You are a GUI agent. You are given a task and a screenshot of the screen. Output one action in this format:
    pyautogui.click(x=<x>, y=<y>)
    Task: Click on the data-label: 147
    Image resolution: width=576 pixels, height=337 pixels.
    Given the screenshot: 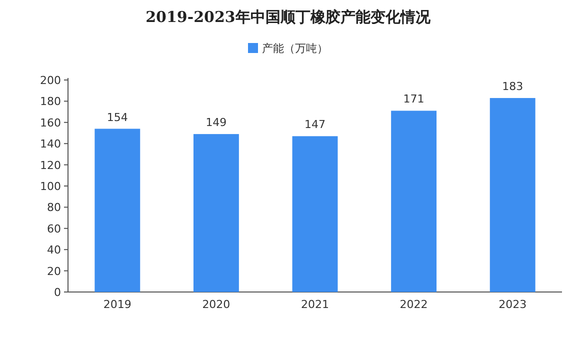 What is the action you would take?
    pyautogui.click(x=315, y=125)
    